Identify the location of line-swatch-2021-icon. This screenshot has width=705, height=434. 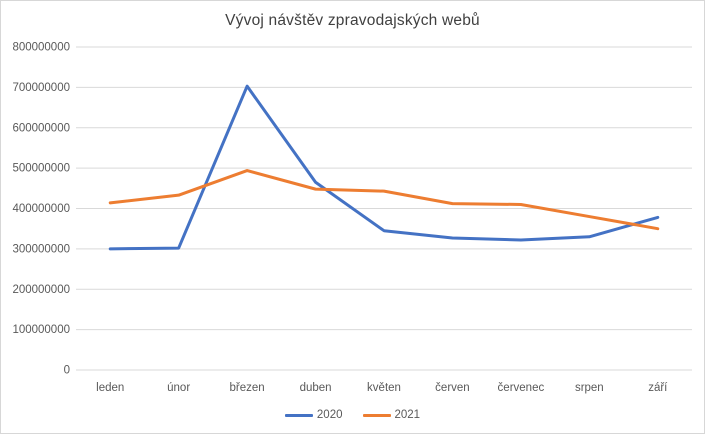
(376, 415).